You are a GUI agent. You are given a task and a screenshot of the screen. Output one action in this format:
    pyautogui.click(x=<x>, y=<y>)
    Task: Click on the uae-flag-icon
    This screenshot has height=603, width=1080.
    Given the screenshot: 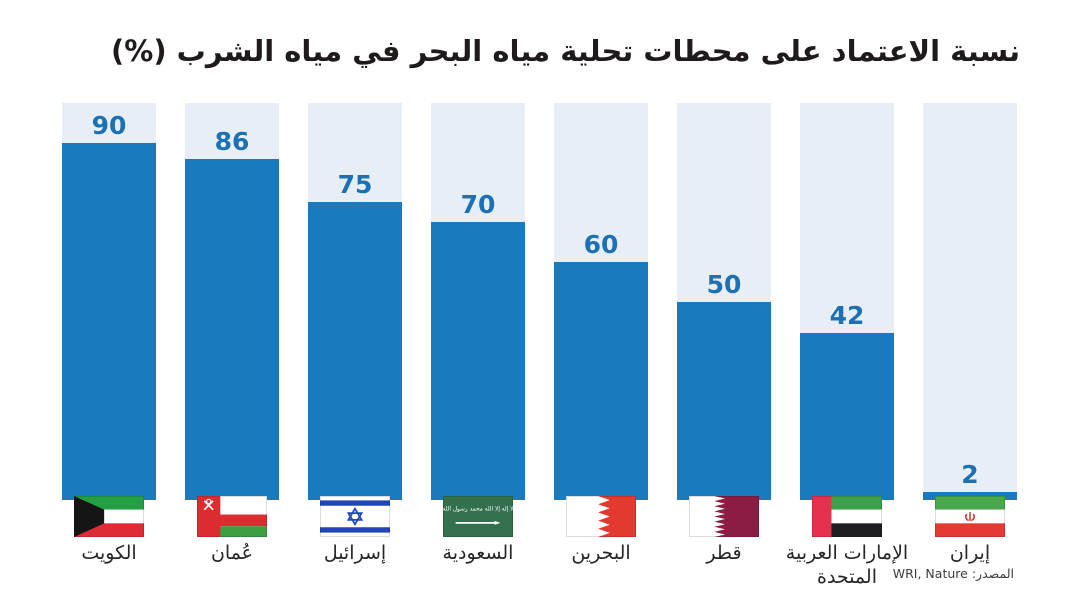 What is the action you would take?
    pyautogui.click(x=847, y=516)
    